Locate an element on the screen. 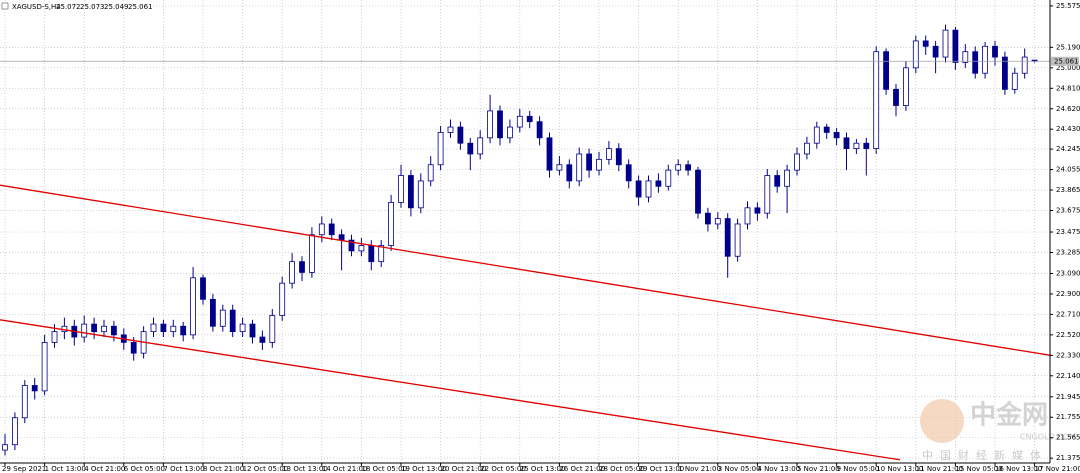 Image resolution: width=1080 pixels, height=473 pixels. y-tick-label: 25.000 is located at coordinates (1068, 68).